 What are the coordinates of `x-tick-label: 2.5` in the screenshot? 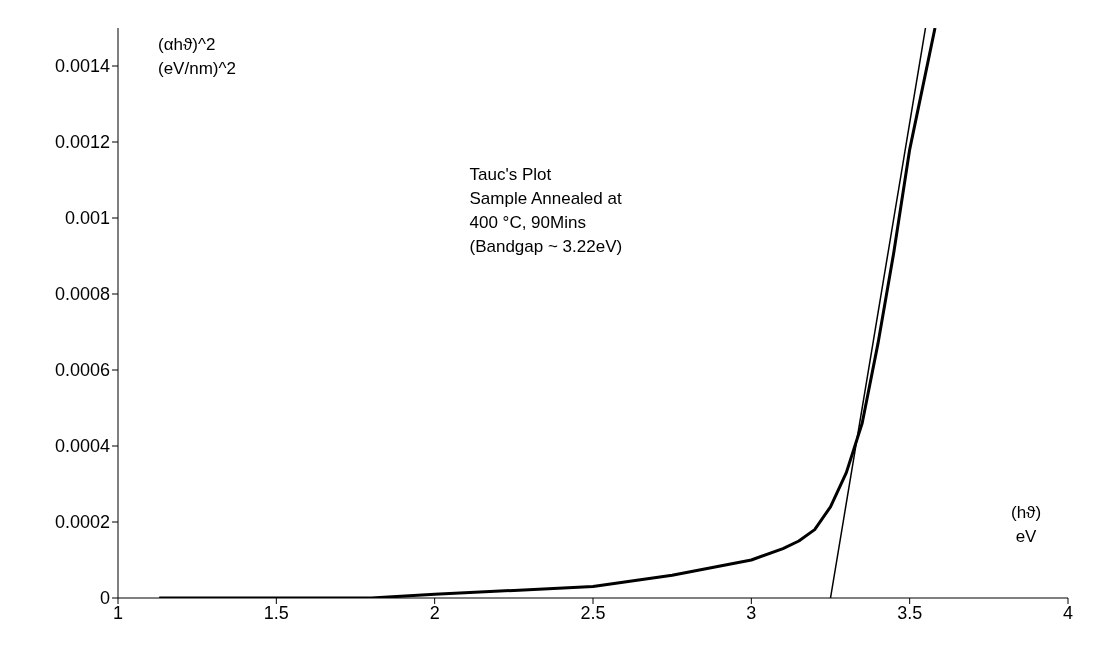 It's located at (593, 612).